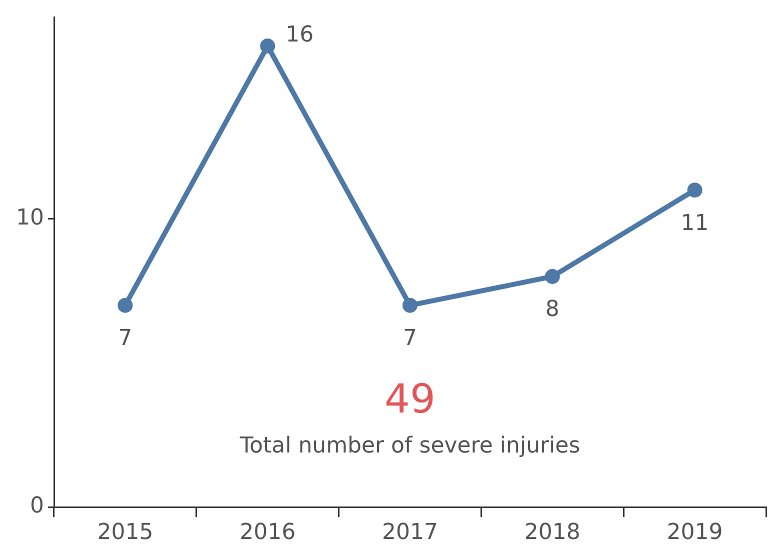 The image size is (776, 551). I want to click on x-tick-label: 2016, so click(268, 532).